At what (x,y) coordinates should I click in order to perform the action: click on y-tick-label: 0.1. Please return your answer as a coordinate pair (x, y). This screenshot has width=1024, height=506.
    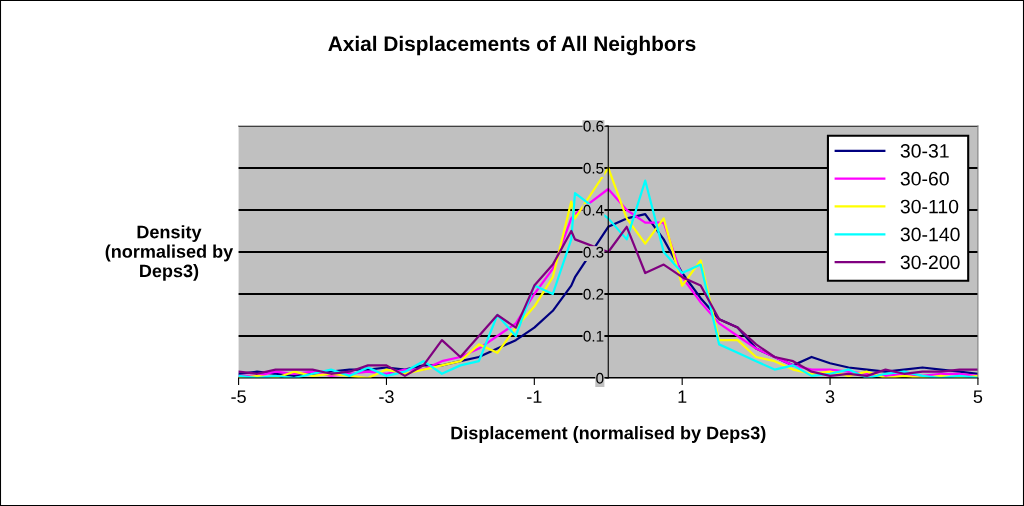
    Looking at the image, I should click on (593, 336).